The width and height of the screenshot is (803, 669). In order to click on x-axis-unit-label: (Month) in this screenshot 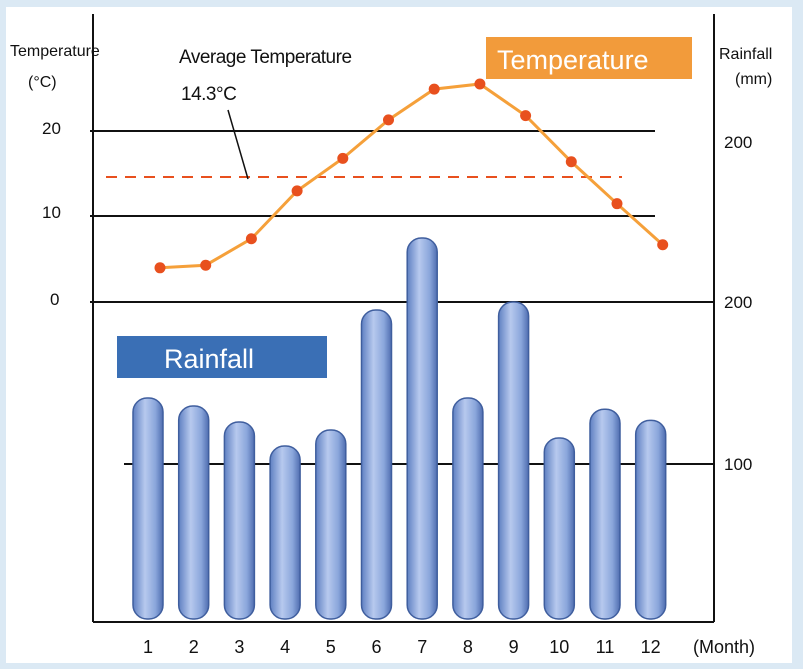, I will do `click(724, 647)`.